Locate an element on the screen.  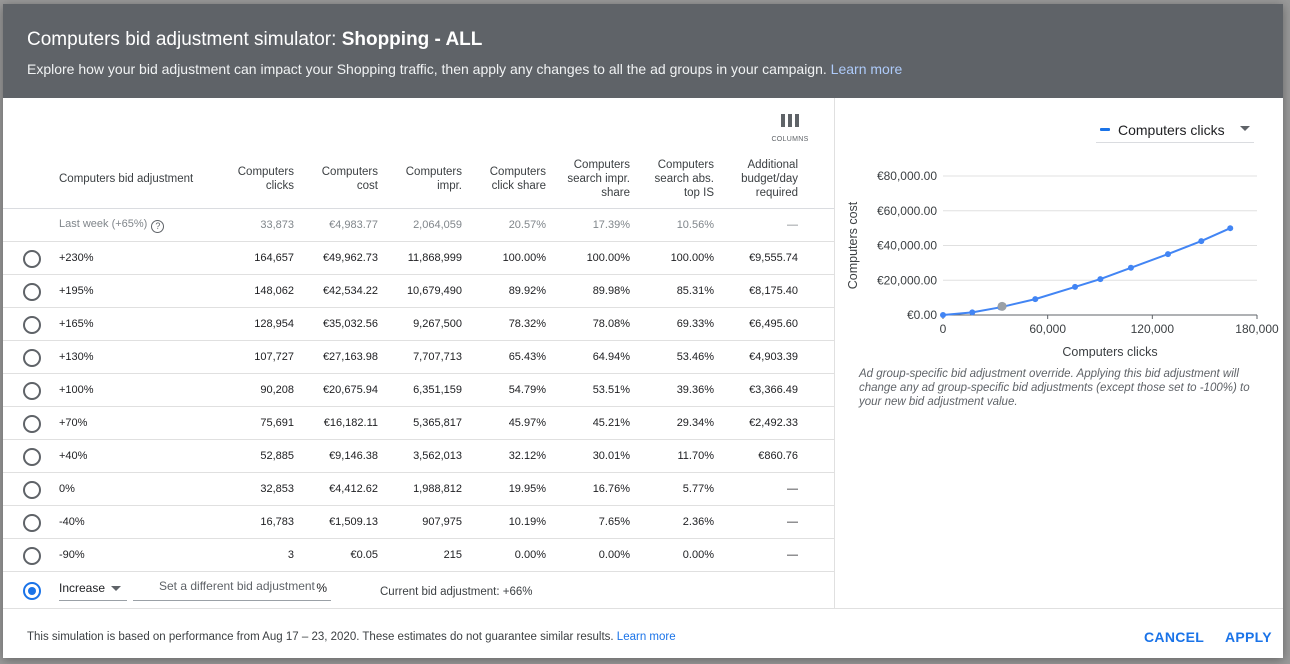
table-cell: 90,208 is located at coordinates (260, 390).